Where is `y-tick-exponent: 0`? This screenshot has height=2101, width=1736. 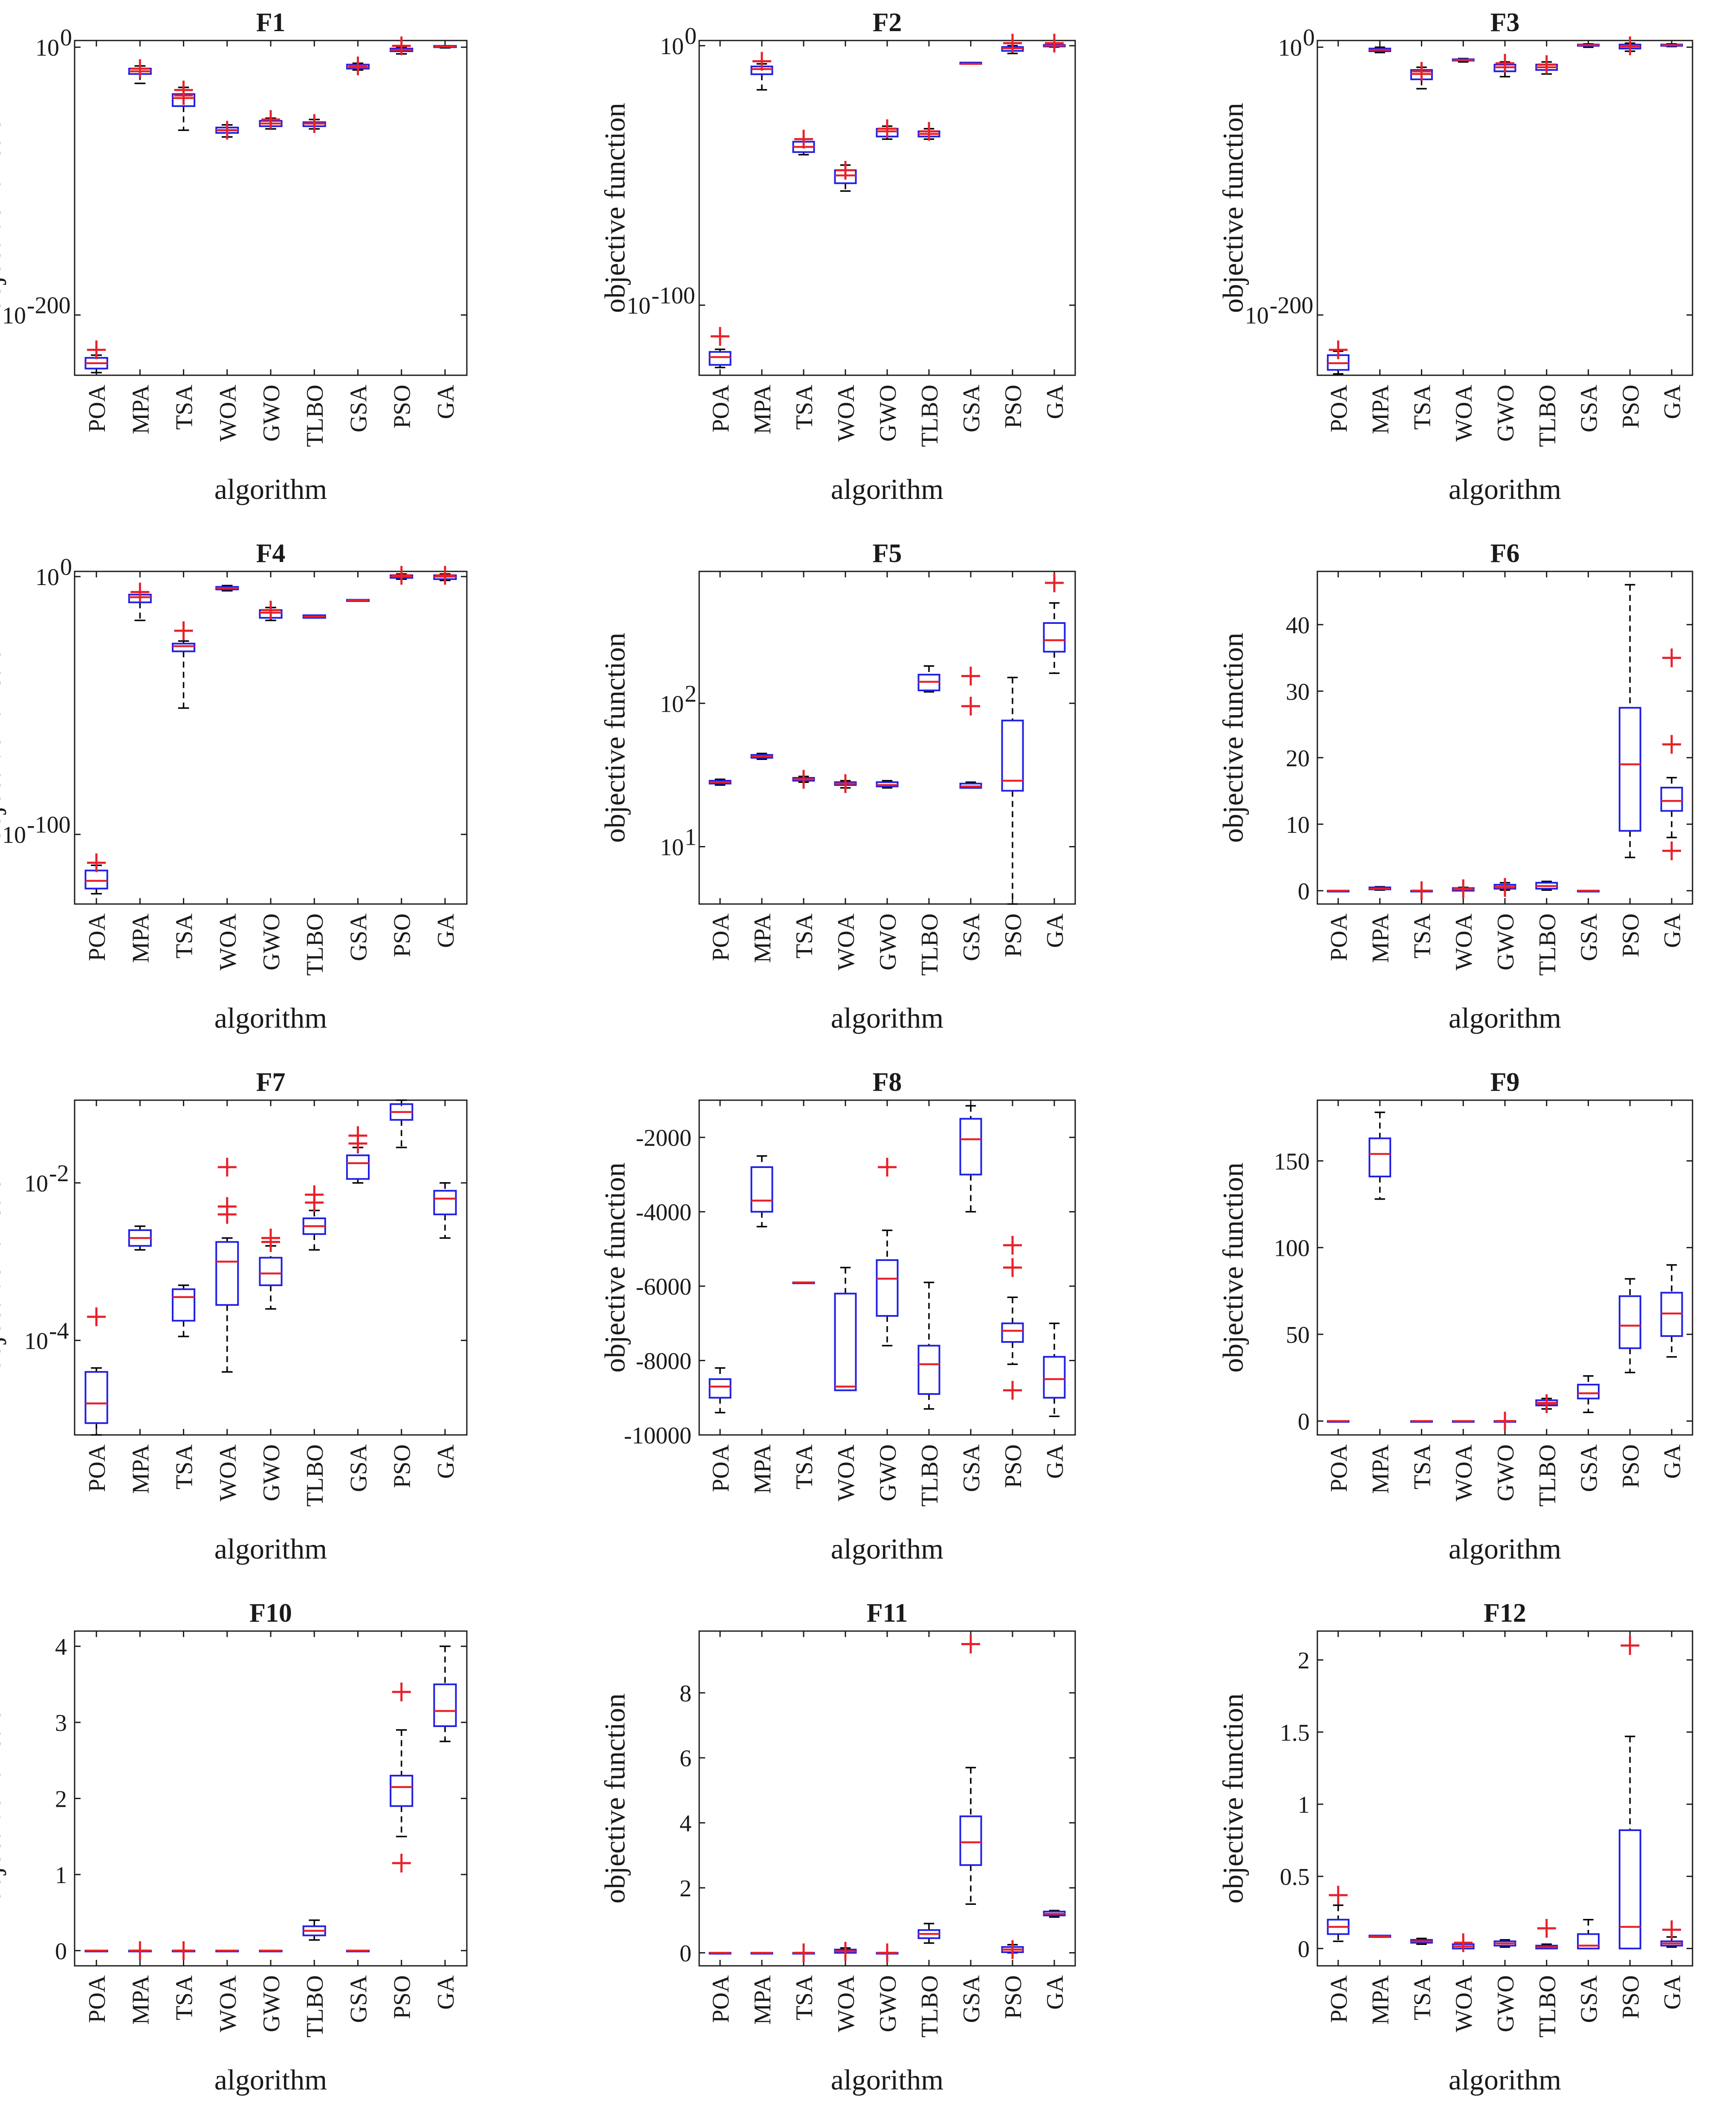 y-tick-exponent: 0 is located at coordinates (66, 38).